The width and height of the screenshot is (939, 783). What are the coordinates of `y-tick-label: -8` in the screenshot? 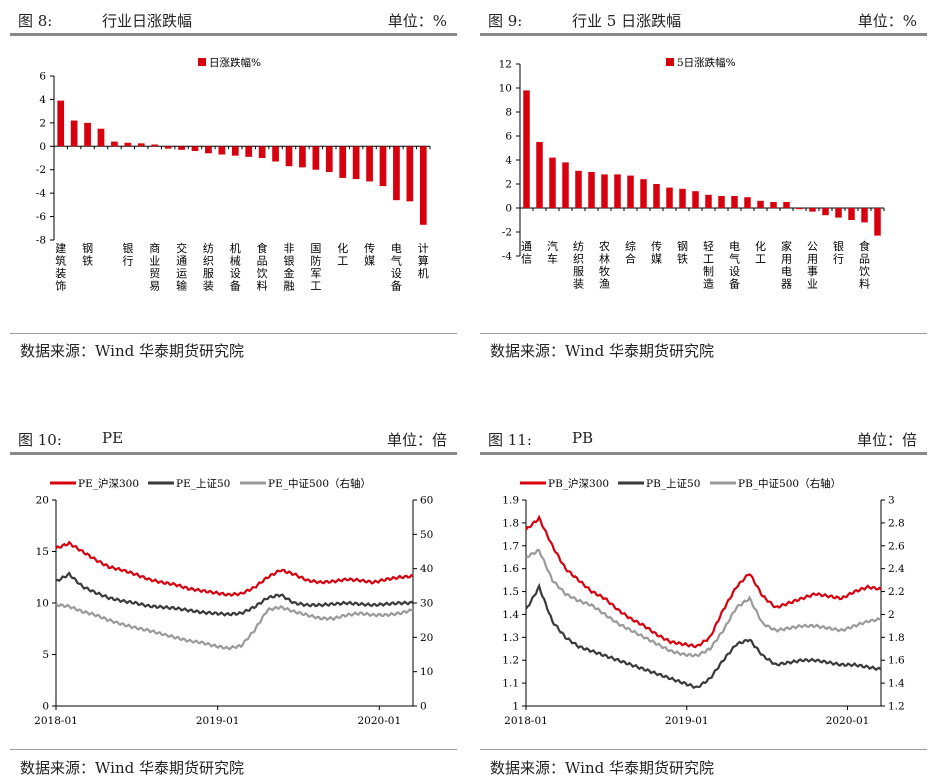 It's located at (41, 241).